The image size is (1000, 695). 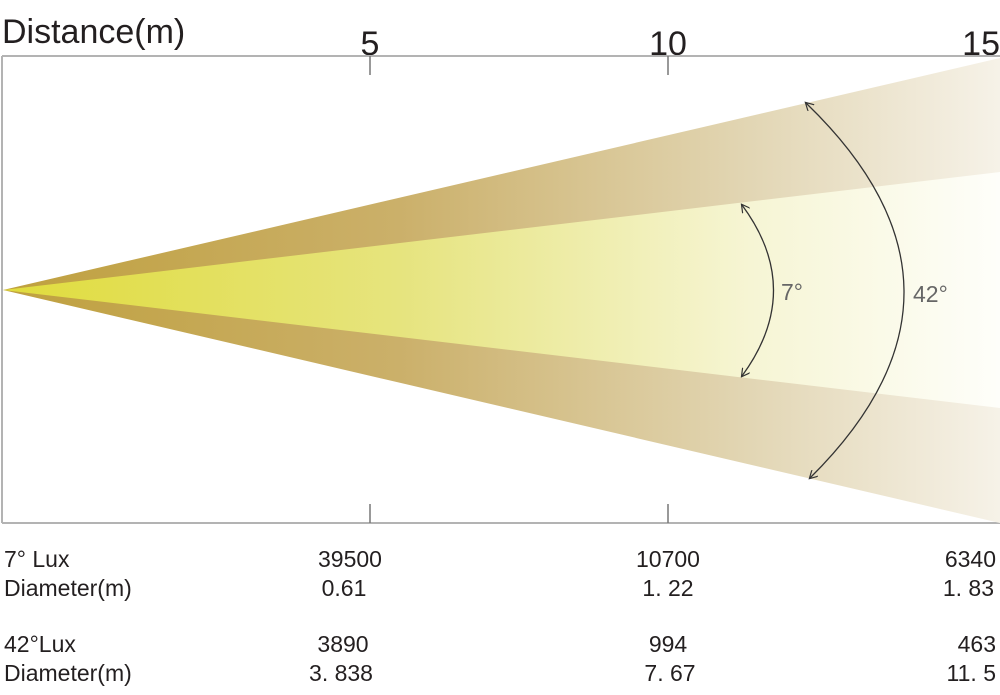 What do you see at coordinates (792, 292) in the screenshot?
I see `inner-angle-label: 7°` at bounding box center [792, 292].